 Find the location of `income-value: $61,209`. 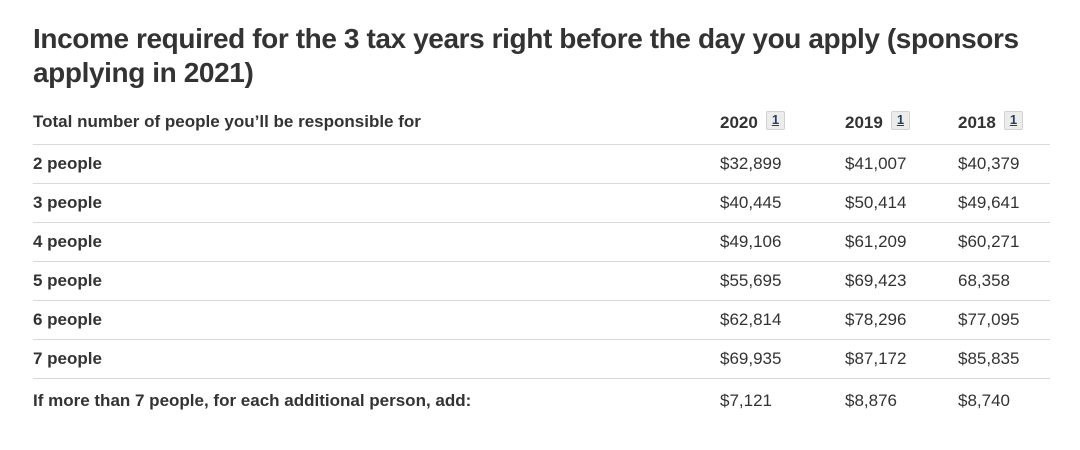

income-value: $61,209 is located at coordinates (876, 242).